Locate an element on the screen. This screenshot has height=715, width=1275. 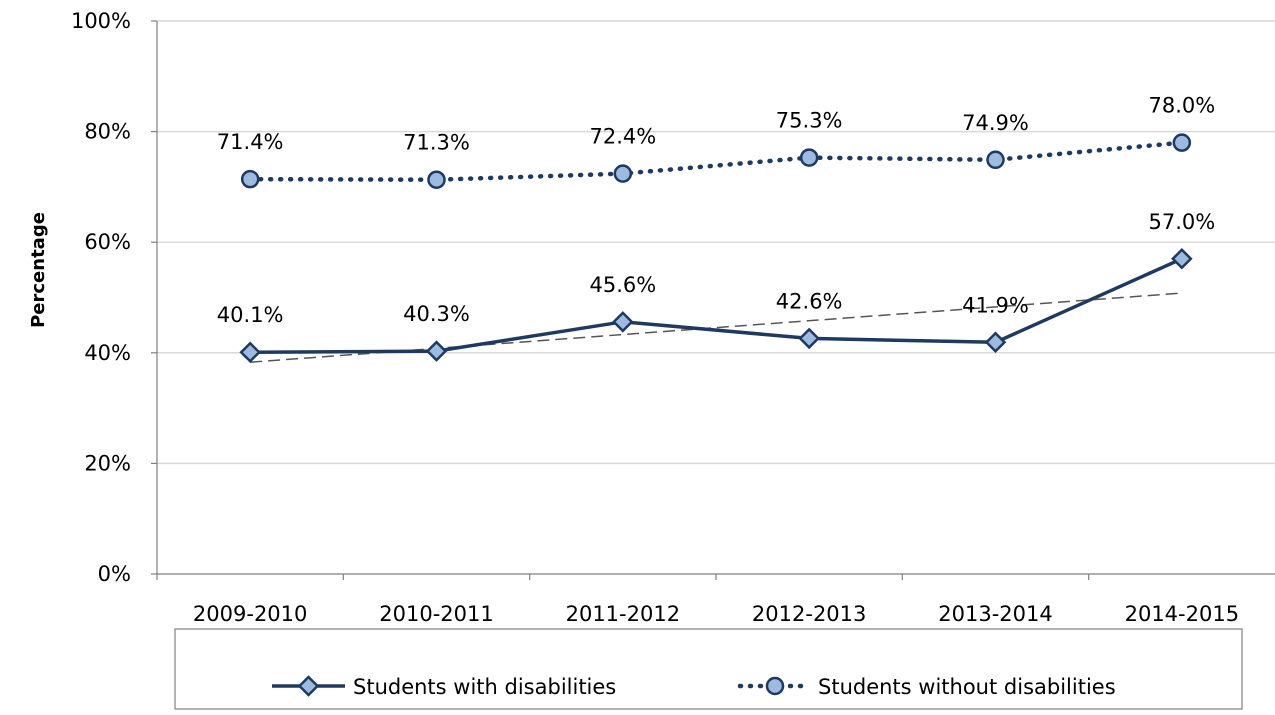
legend-label: Students without disabilities is located at coordinates (967, 687).